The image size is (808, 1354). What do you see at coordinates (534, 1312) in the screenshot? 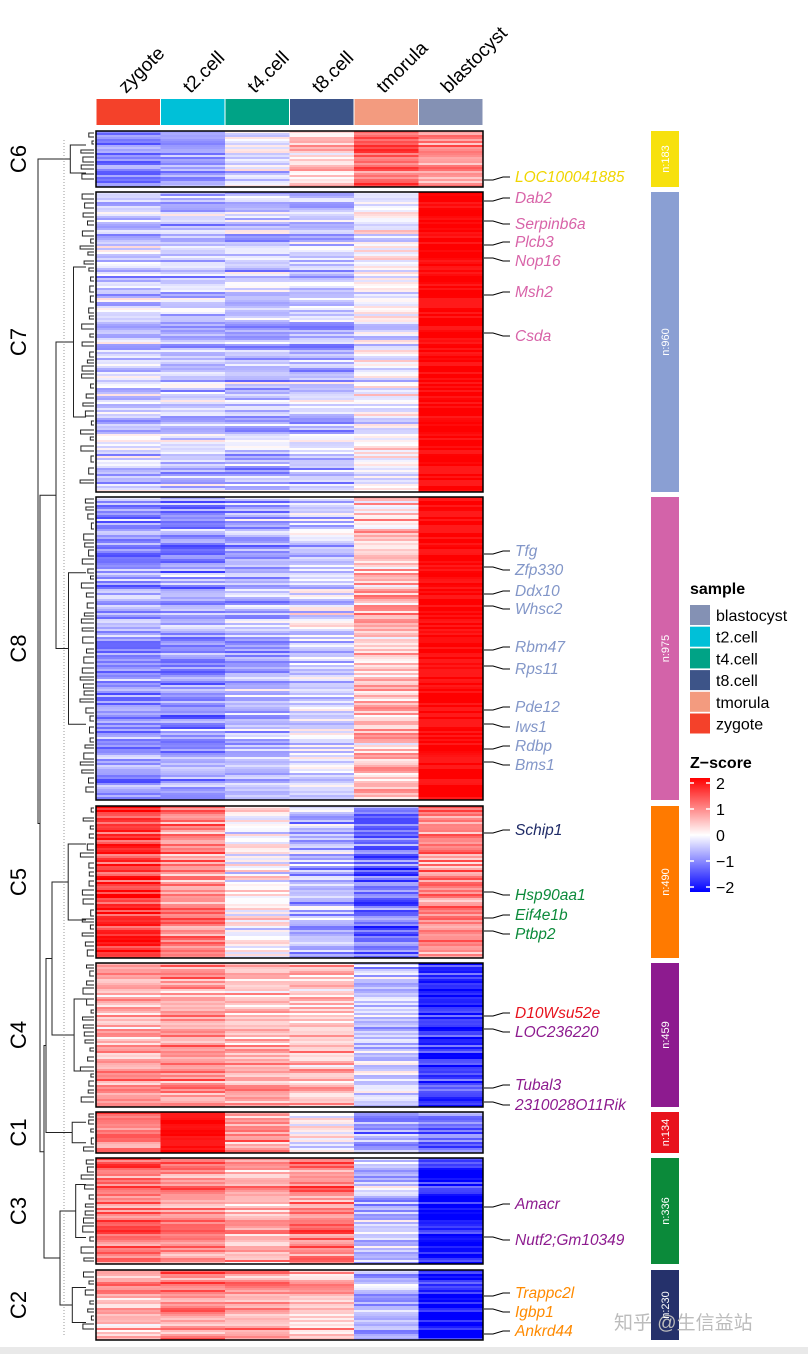
I see `gene-label: Igbp1` at bounding box center [534, 1312].